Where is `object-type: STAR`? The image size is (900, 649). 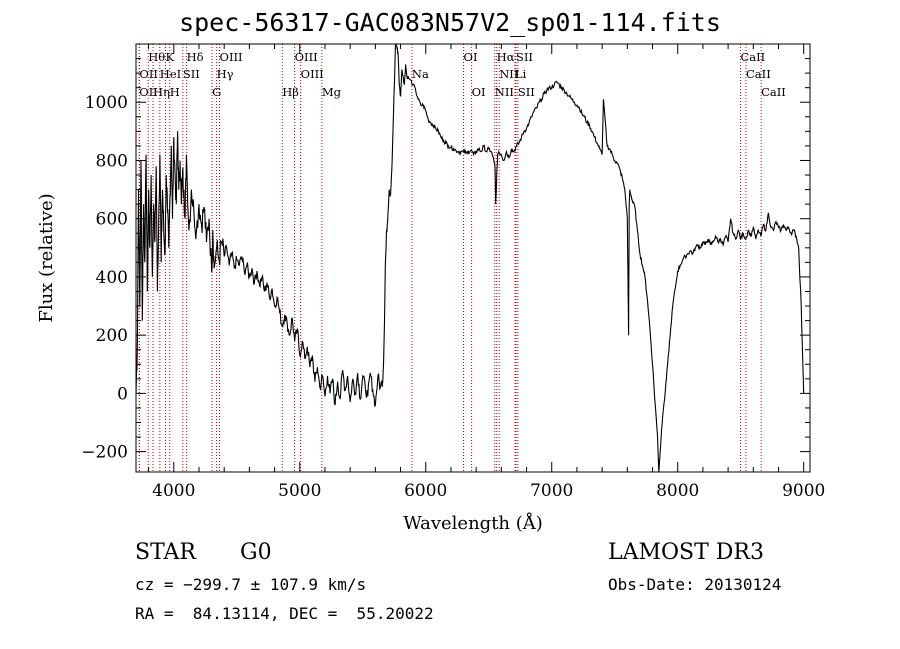
object-type: STAR is located at coordinates (165, 552).